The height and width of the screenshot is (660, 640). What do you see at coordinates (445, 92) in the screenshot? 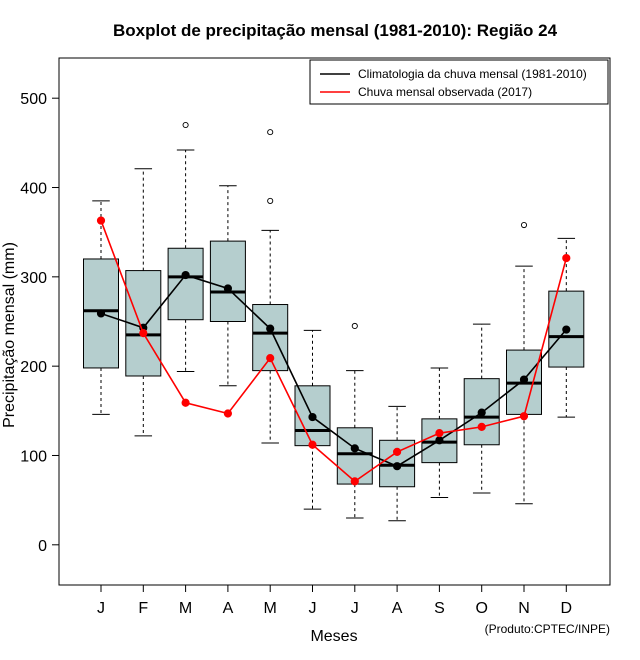
I see `legend-label-observed: Chuva mensal observada (2017)` at bounding box center [445, 92].